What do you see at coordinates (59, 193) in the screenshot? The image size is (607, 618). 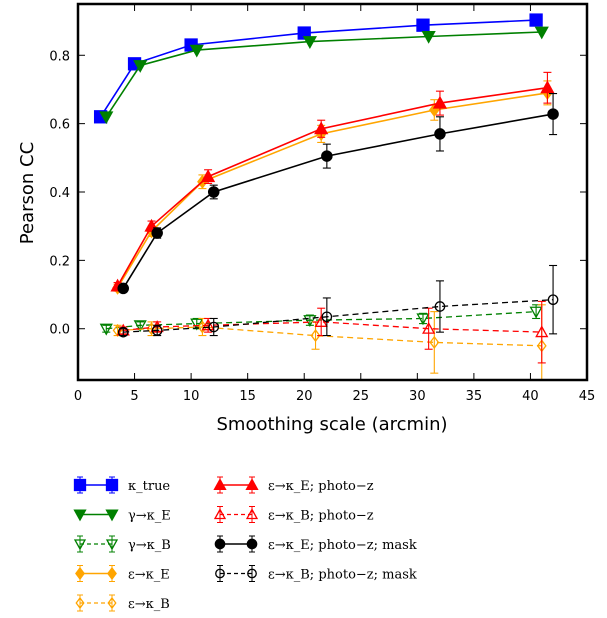 I see `y-tick-label: 0.4` at bounding box center [59, 193].